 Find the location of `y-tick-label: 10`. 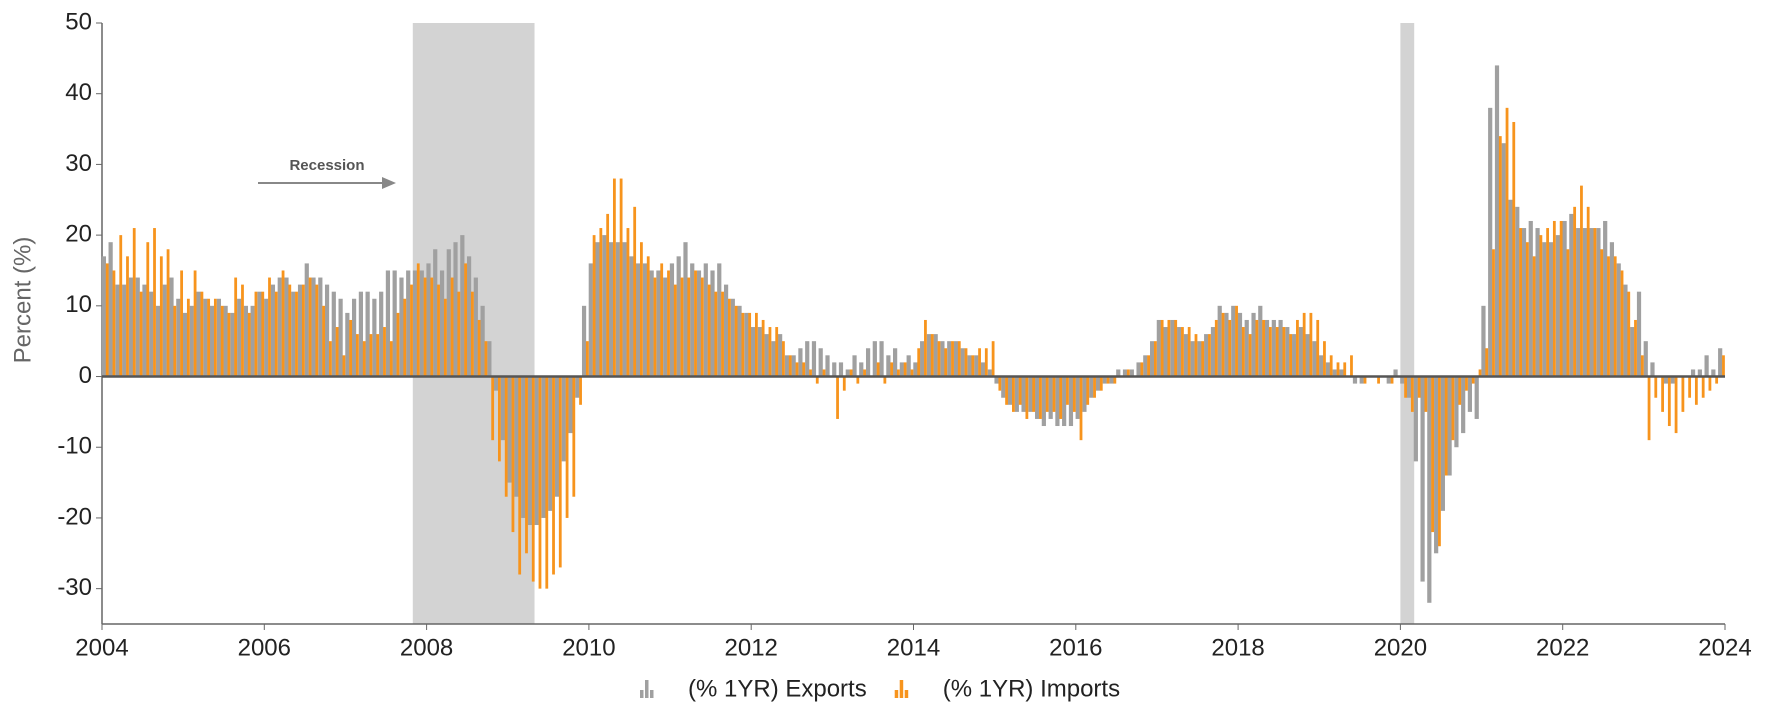

y-tick-label: 10 is located at coordinates (78, 304).